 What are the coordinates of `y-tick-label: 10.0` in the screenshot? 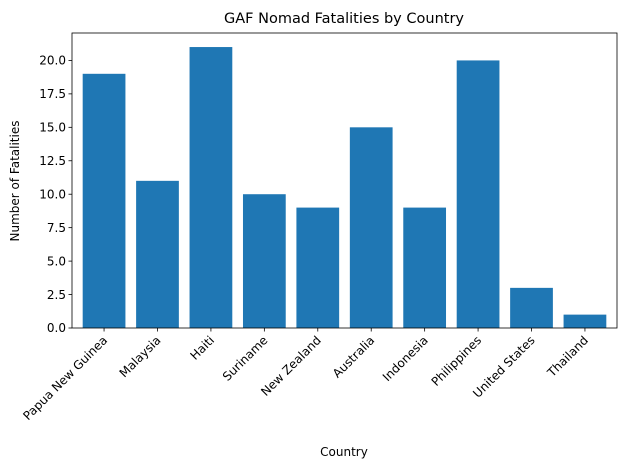 It's located at (52, 194).